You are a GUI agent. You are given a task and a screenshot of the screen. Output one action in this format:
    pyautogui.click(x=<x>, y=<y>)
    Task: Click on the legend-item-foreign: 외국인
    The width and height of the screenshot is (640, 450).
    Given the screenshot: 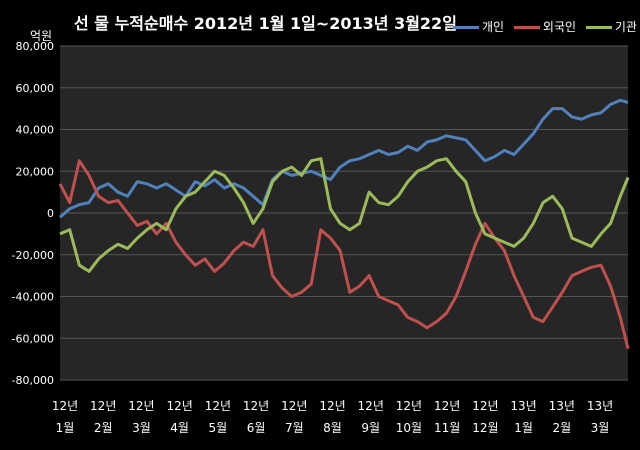 What is the action you would take?
    pyautogui.click(x=545, y=26)
    